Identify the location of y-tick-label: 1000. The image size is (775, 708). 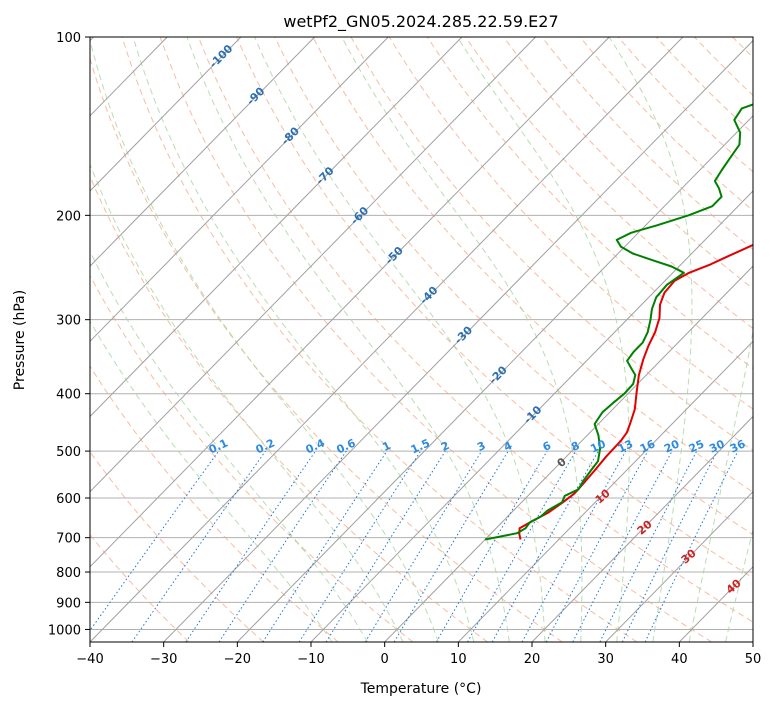
(64, 630).